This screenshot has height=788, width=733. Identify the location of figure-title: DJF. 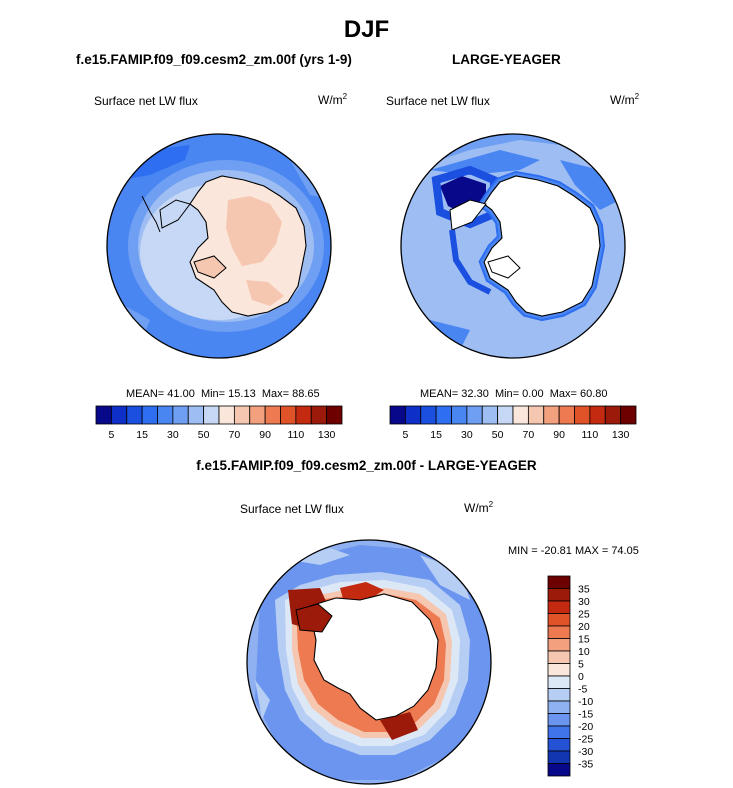
(366, 29).